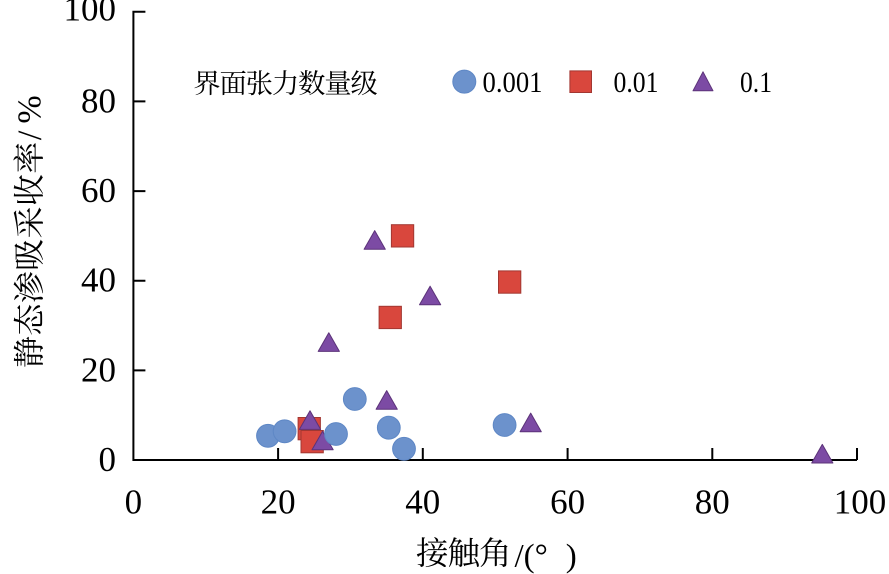 The image size is (889, 574). What do you see at coordinates (636, 82) in the screenshot?
I see `svg-text: 0.01` at bounding box center [636, 82].